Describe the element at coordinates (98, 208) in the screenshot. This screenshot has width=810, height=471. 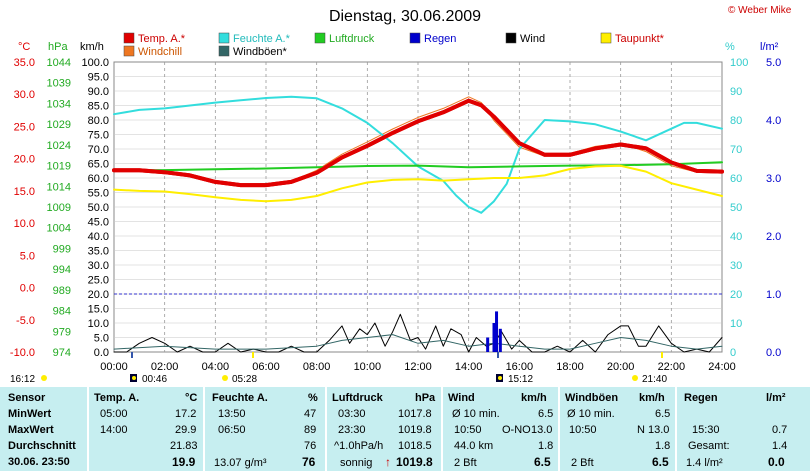
I see `wind-tick-label: 50.0` at that location.